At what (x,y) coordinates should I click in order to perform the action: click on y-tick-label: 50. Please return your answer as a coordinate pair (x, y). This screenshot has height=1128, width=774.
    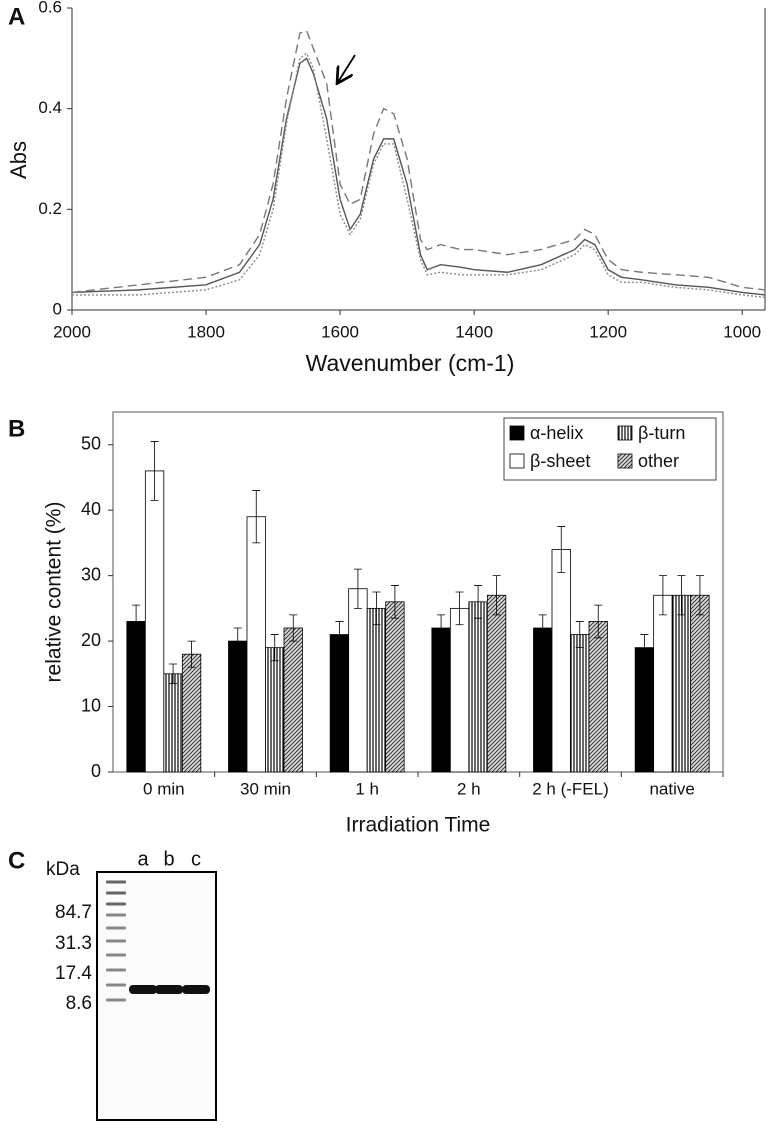
    Looking at the image, I should click on (91, 443).